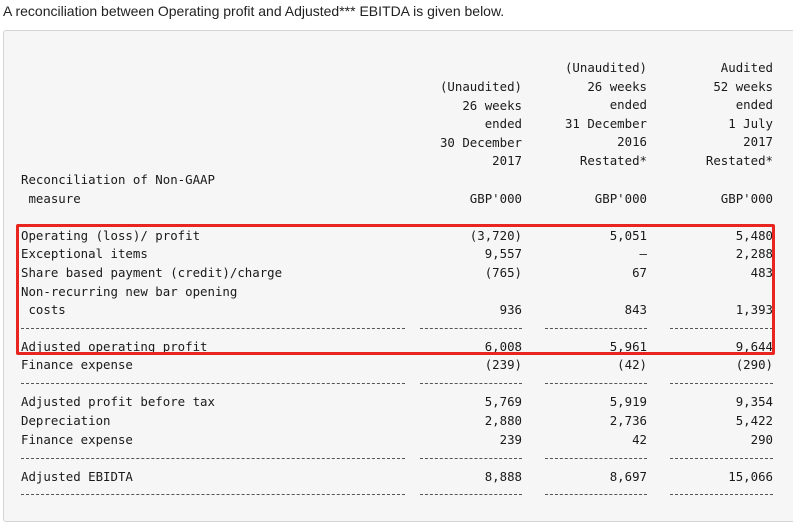 The width and height of the screenshot is (793, 522). Describe the element at coordinates (111, 235) in the screenshot. I see `row-label: Operating (loss)/ profit` at that location.